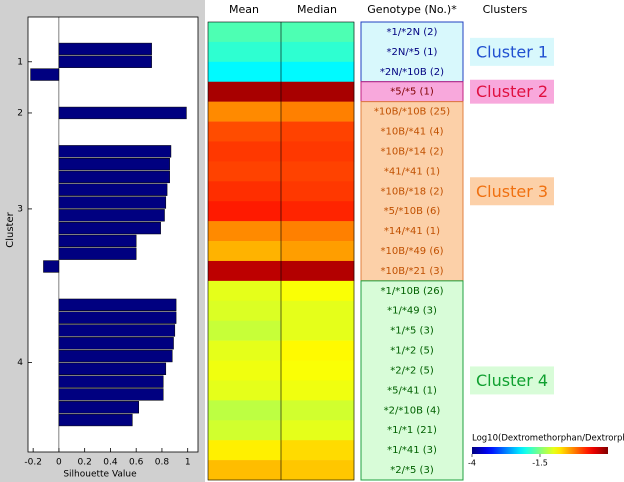 This screenshot has width=624, height=482. I want to click on cluster-label: Cluster 3, so click(512, 191).